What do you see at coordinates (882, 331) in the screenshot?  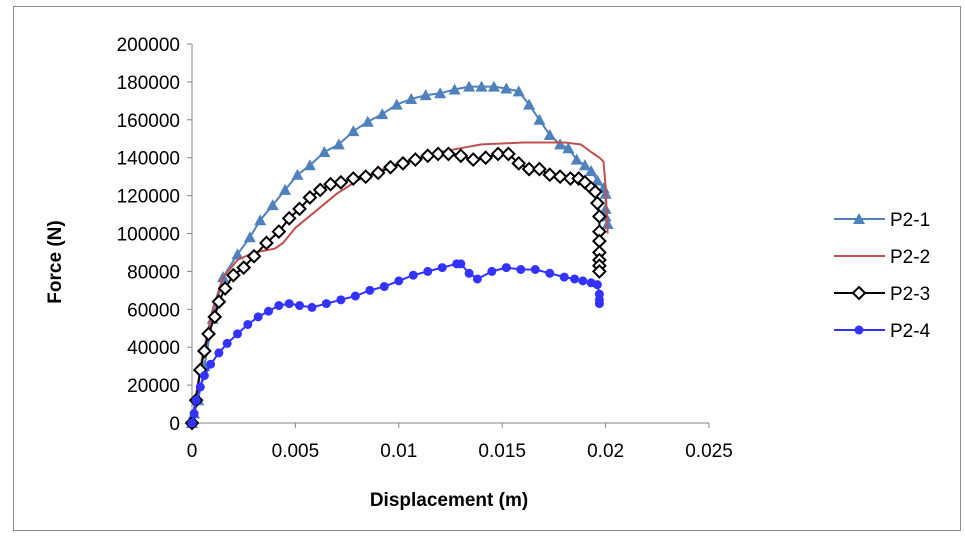 I see `legend-item-p2-4: P2-4` at bounding box center [882, 331].